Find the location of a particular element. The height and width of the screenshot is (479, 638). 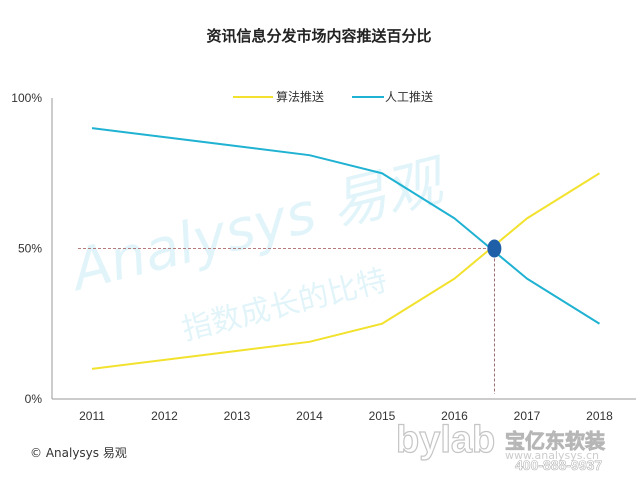

corner-logo: bylab 宝亿东软装 400-888-9937 is located at coordinates (500, 445).